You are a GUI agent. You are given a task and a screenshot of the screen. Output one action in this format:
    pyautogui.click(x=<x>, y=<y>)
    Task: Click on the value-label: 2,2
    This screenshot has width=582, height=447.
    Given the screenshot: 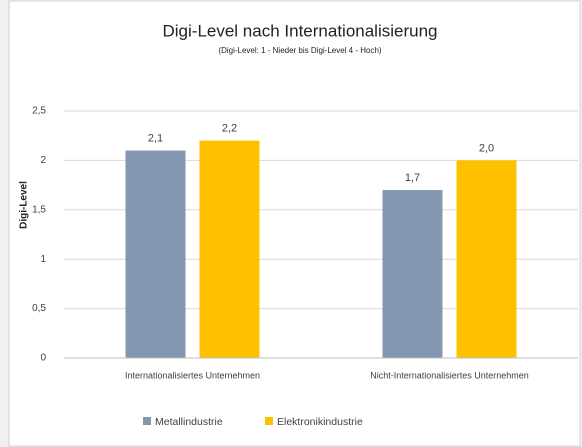 What is the action you would take?
    pyautogui.click(x=229, y=129)
    